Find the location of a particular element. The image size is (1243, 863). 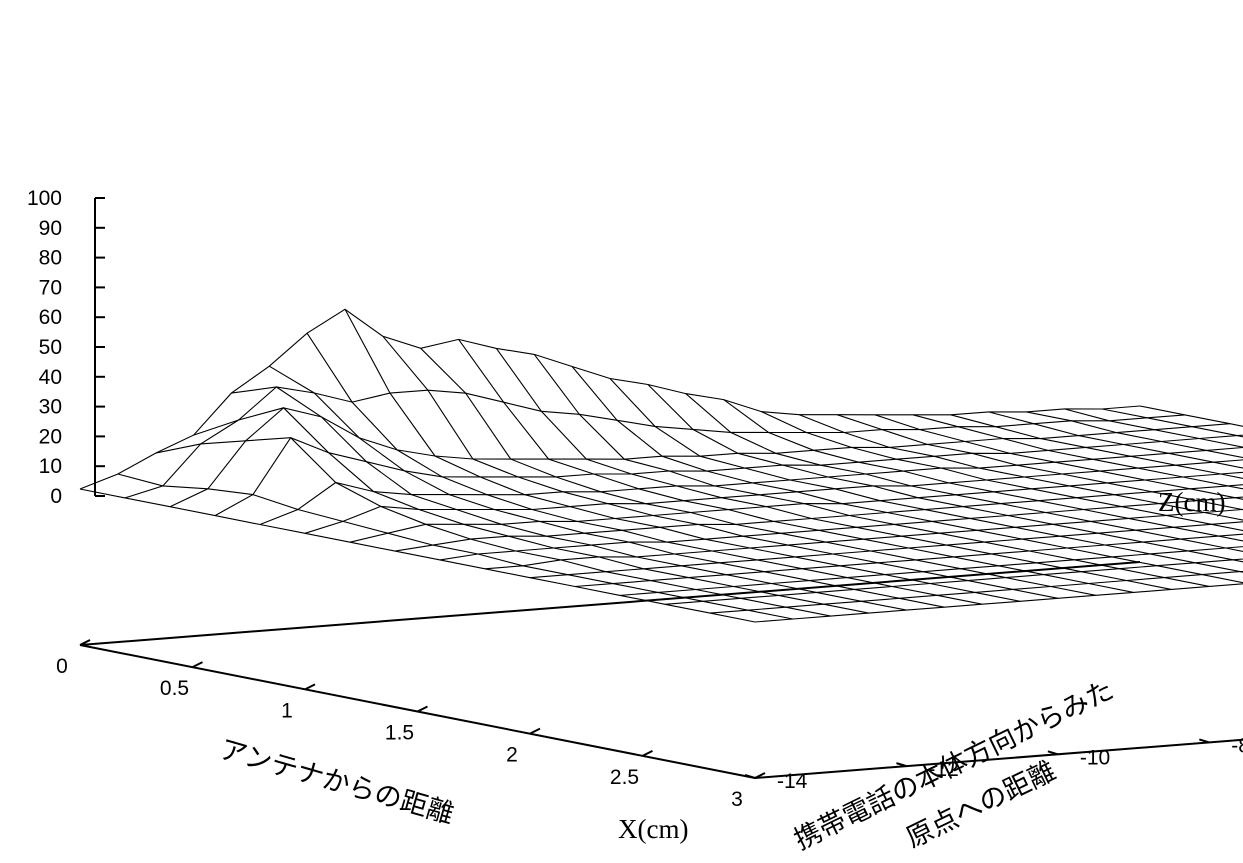

x-tick-label-6: 3 is located at coordinates (737, 799).